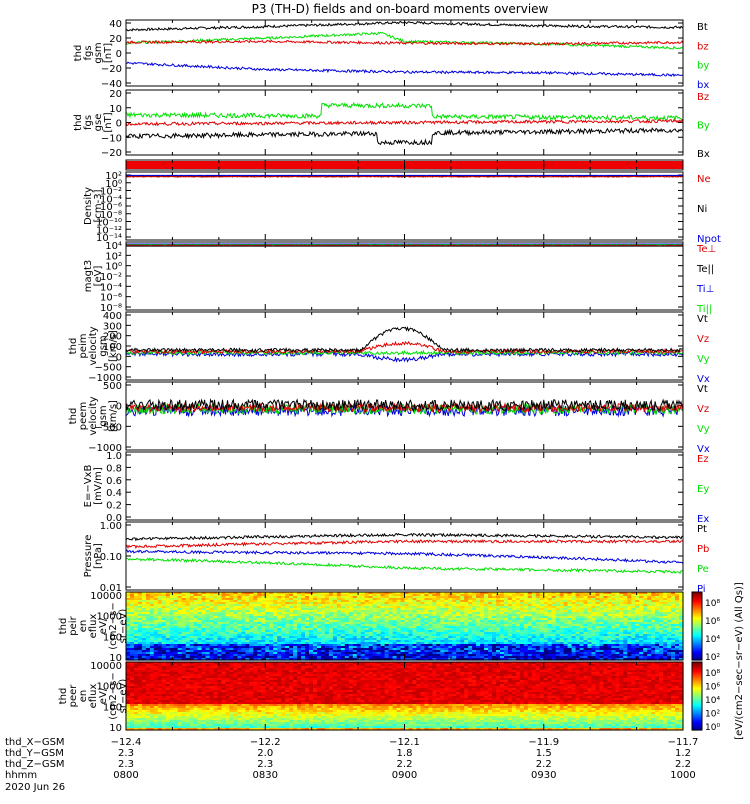 The image size is (750, 804). I want to click on legend-bx: Bx, so click(703, 154).